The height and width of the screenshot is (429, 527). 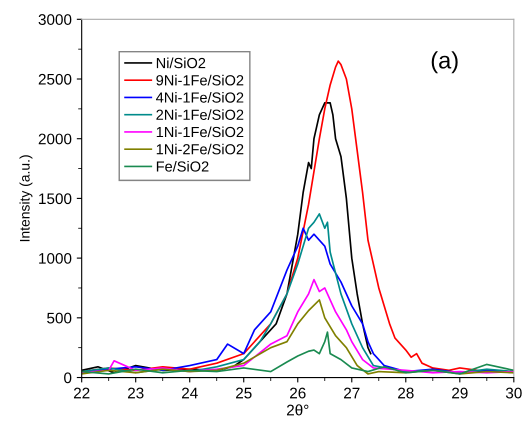 I want to click on x-tick-label: 24, so click(x=190, y=393).